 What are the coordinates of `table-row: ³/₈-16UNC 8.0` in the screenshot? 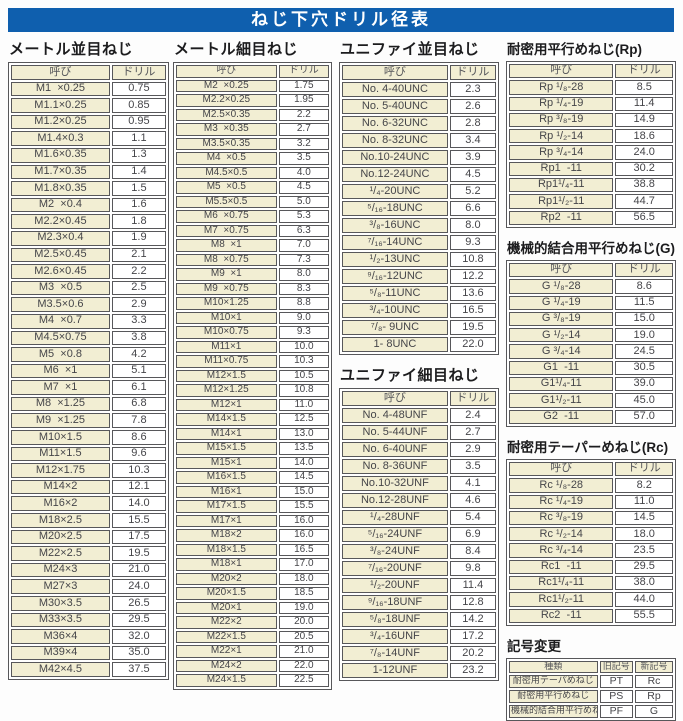 It's located at (419, 225).